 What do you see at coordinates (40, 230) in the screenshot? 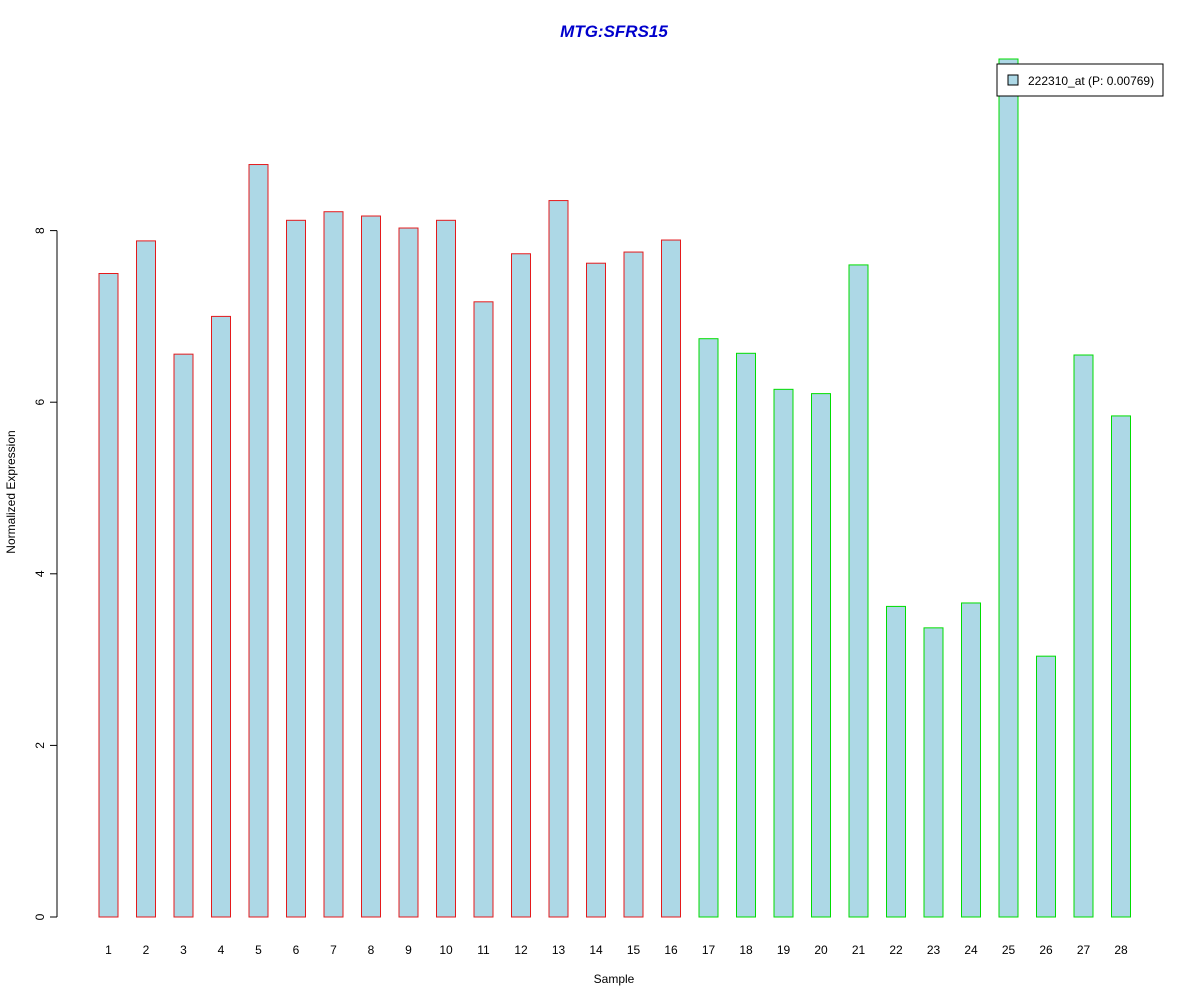
I see `y-tick-label: 8` at bounding box center [40, 230].